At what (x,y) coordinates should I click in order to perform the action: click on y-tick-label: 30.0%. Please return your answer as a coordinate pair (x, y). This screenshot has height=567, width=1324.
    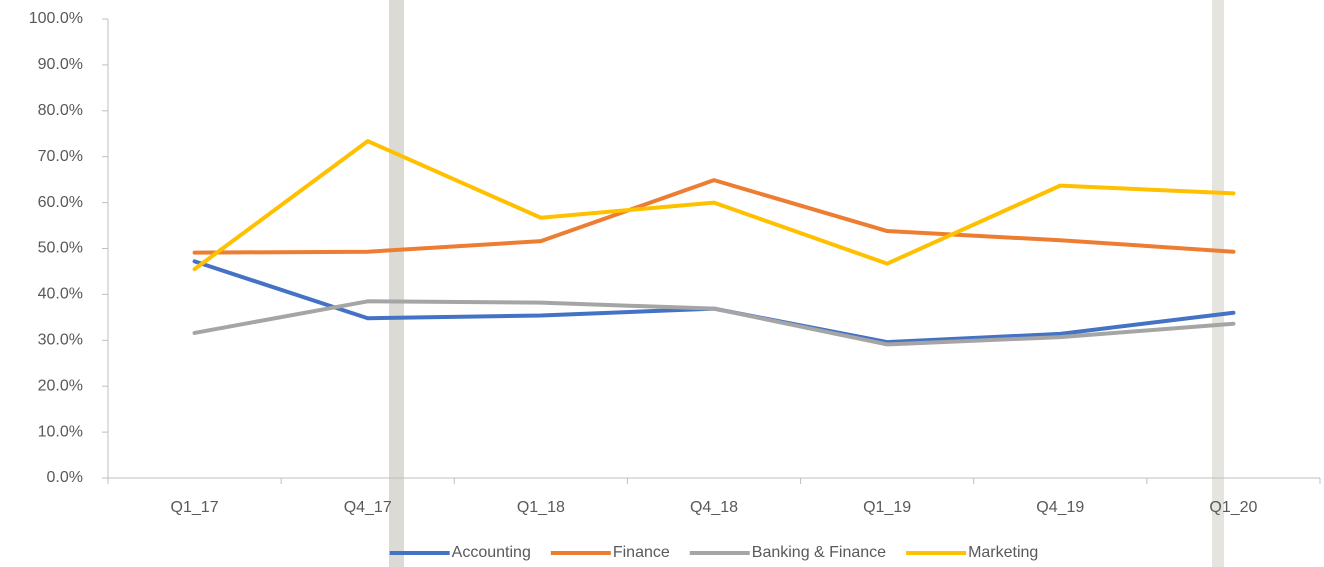
    Looking at the image, I should click on (60, 340).